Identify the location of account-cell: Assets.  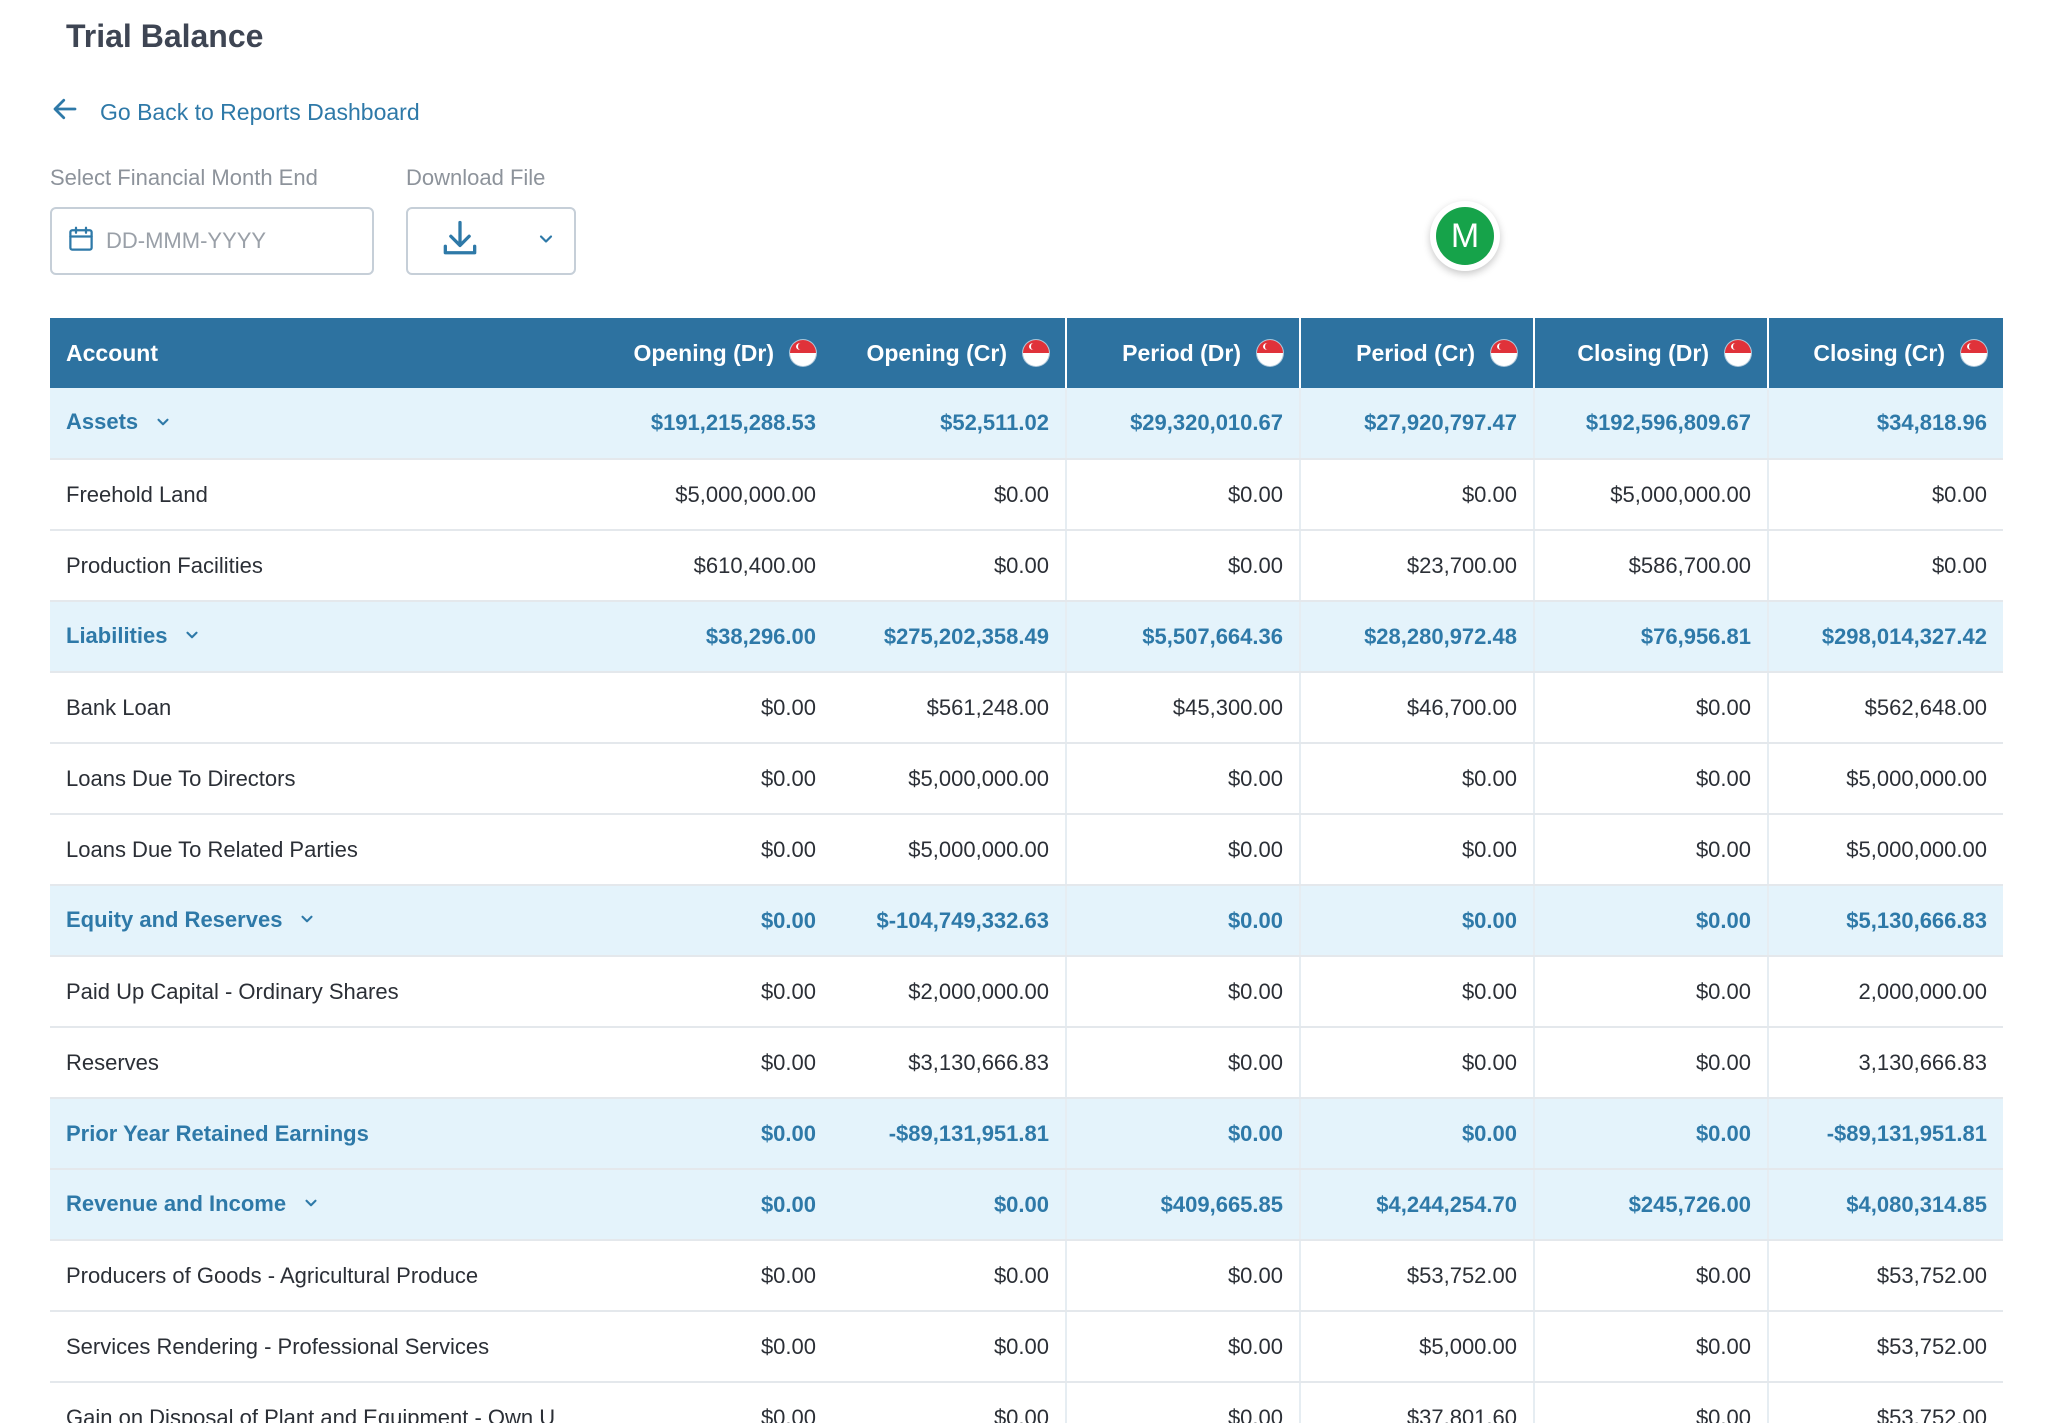
(323, 424).